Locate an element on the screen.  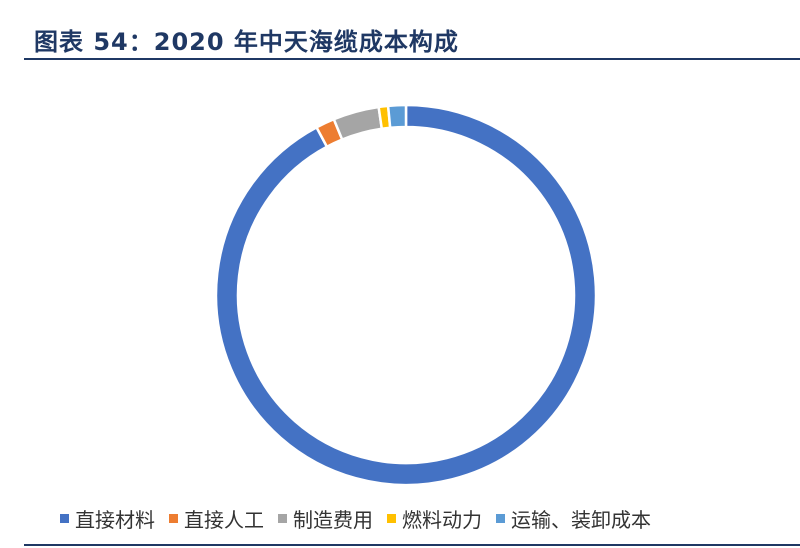
bottom-divider is located at coordinates (412, 545).